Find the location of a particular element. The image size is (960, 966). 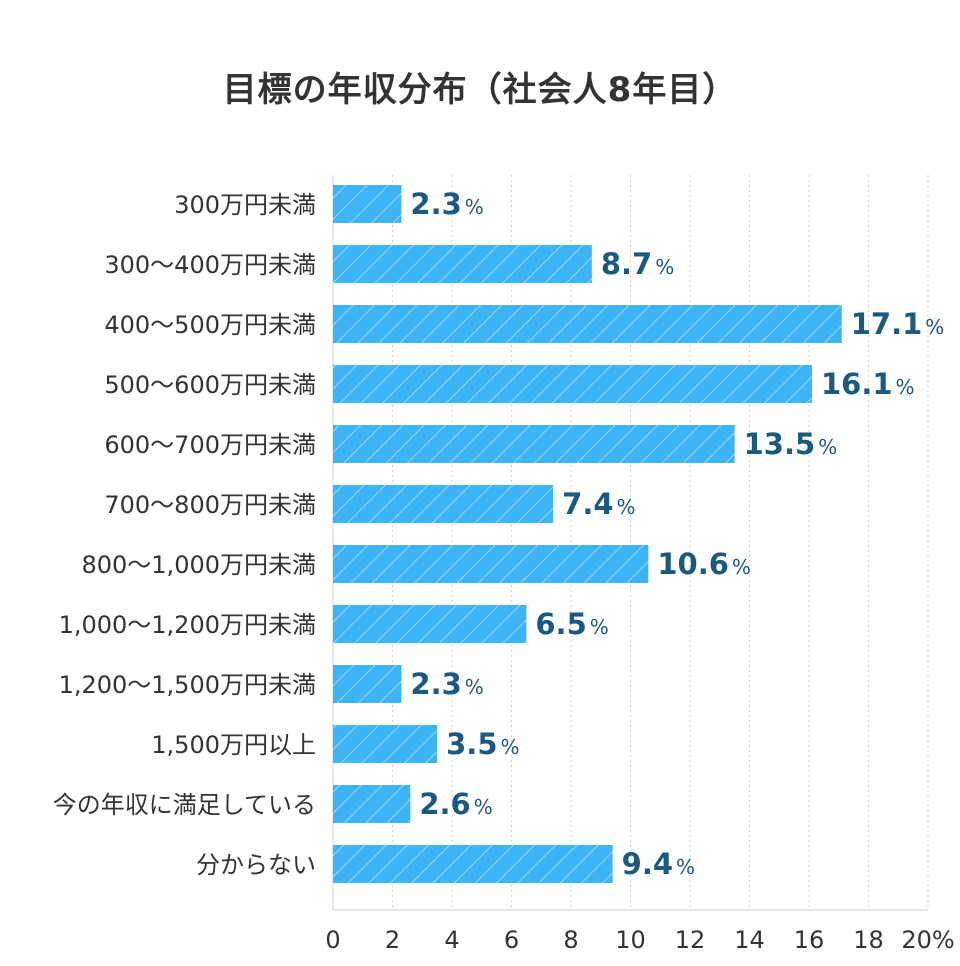

category-label: 1,200〜1,500万円未満 is located at coordinates (187, 685).